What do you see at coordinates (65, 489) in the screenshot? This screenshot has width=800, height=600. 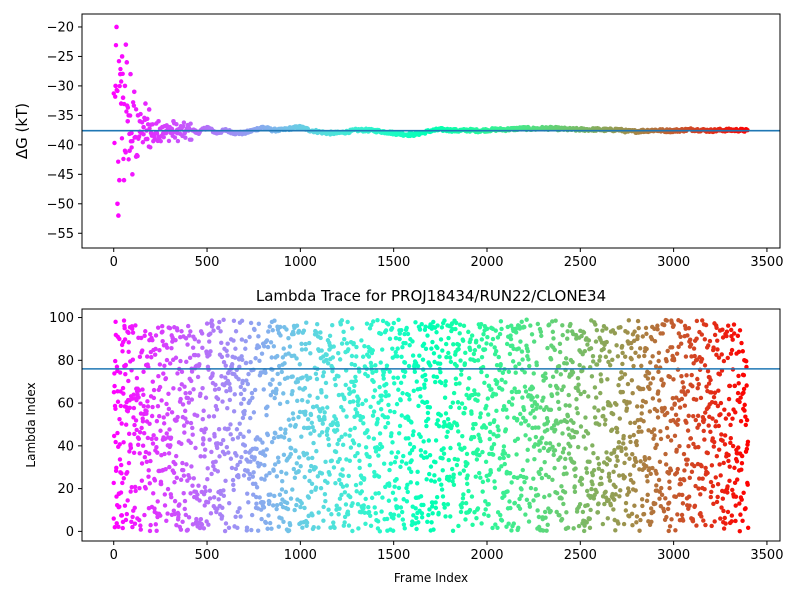 I see `y-tick-label: 20` at bounding box center [65, 489].